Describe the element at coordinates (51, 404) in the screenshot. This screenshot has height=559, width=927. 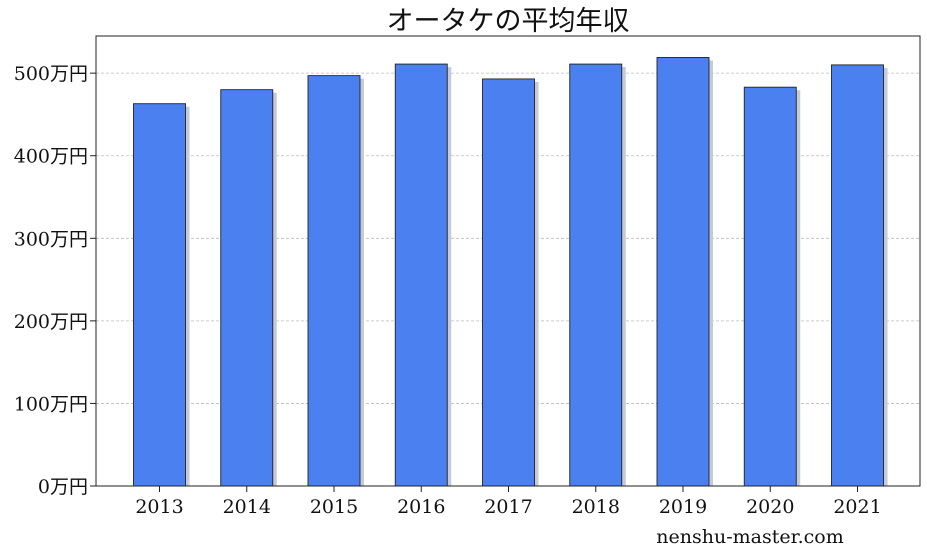
I see `y-tick-label: 100万円` at that location.